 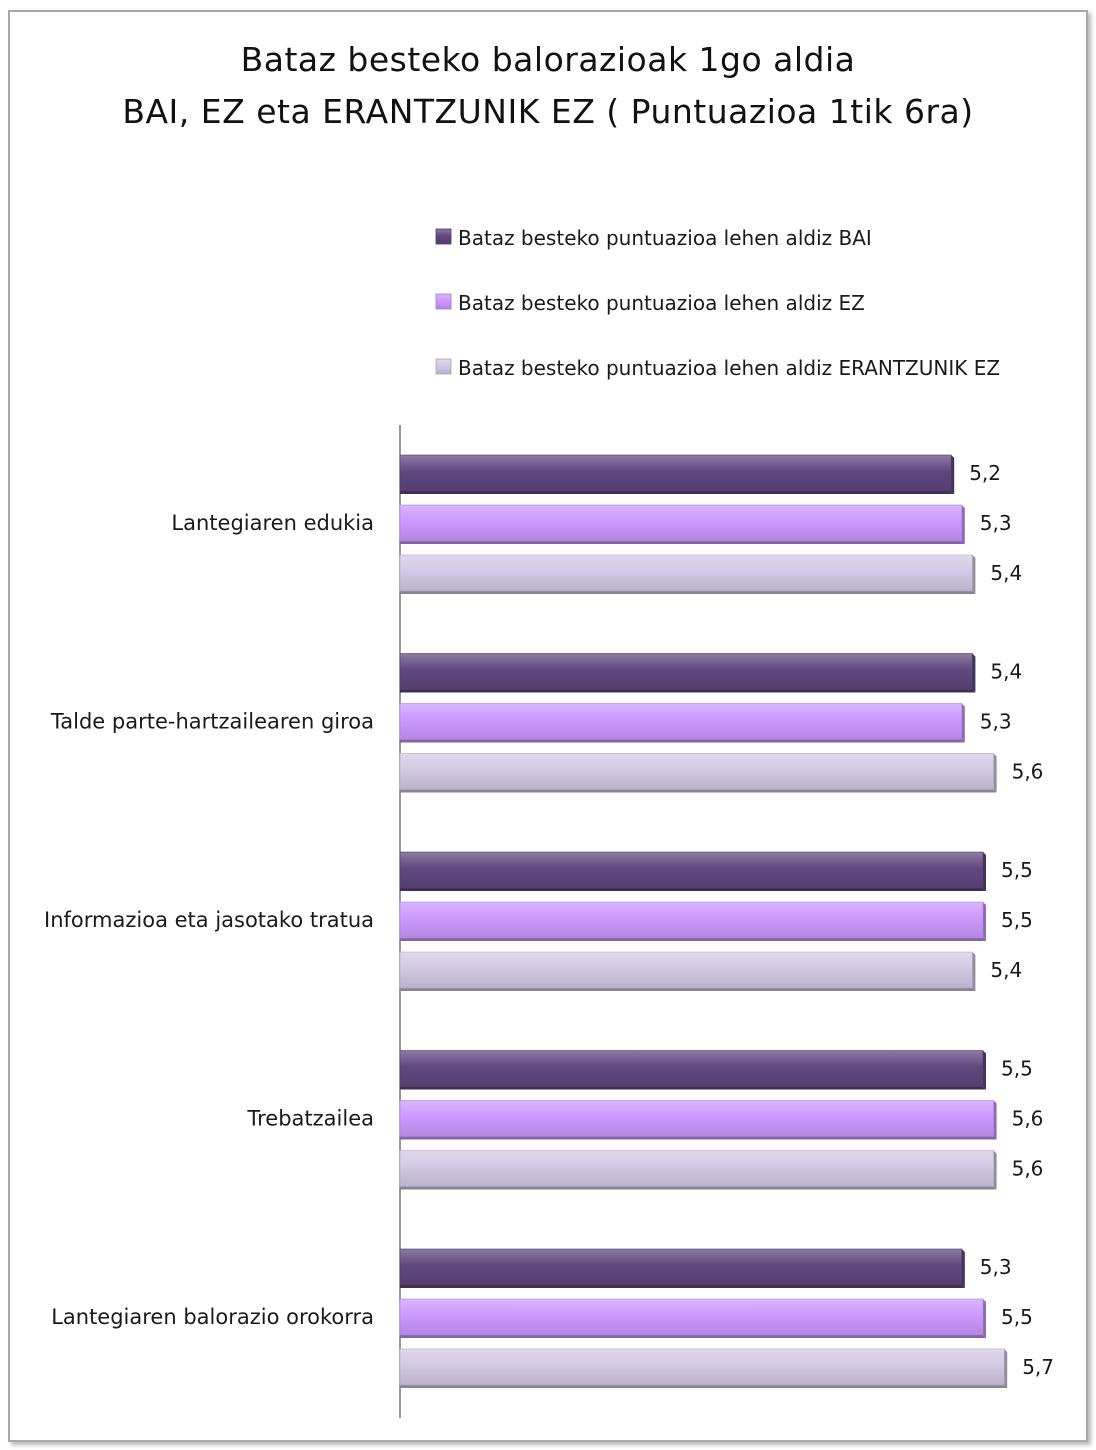 I want to click on category-label: Informazioa eta jasotako tratua, so click(x=209, y=920).